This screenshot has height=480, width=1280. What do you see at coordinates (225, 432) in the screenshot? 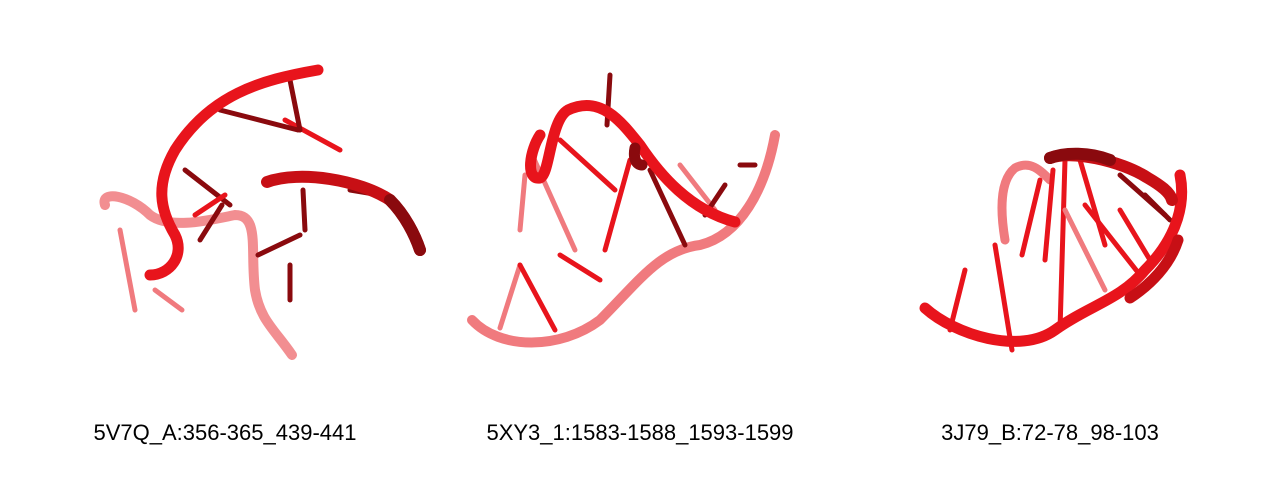
I see `structure-label: 5V7Q_A:356-365_439-441` at bounding box center [225, 432].